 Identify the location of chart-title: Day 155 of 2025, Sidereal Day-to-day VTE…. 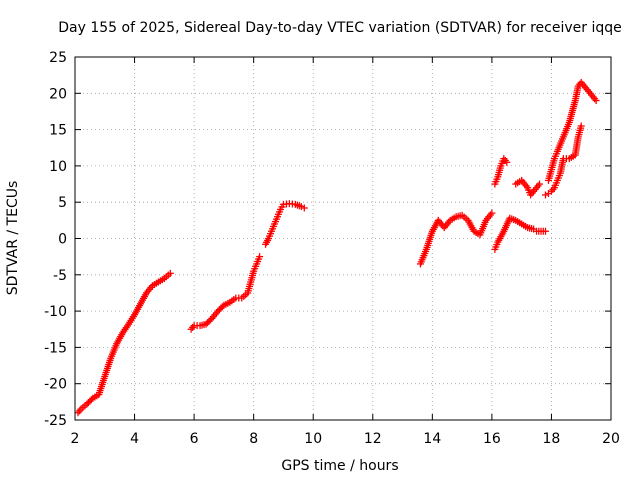
(340, 28).